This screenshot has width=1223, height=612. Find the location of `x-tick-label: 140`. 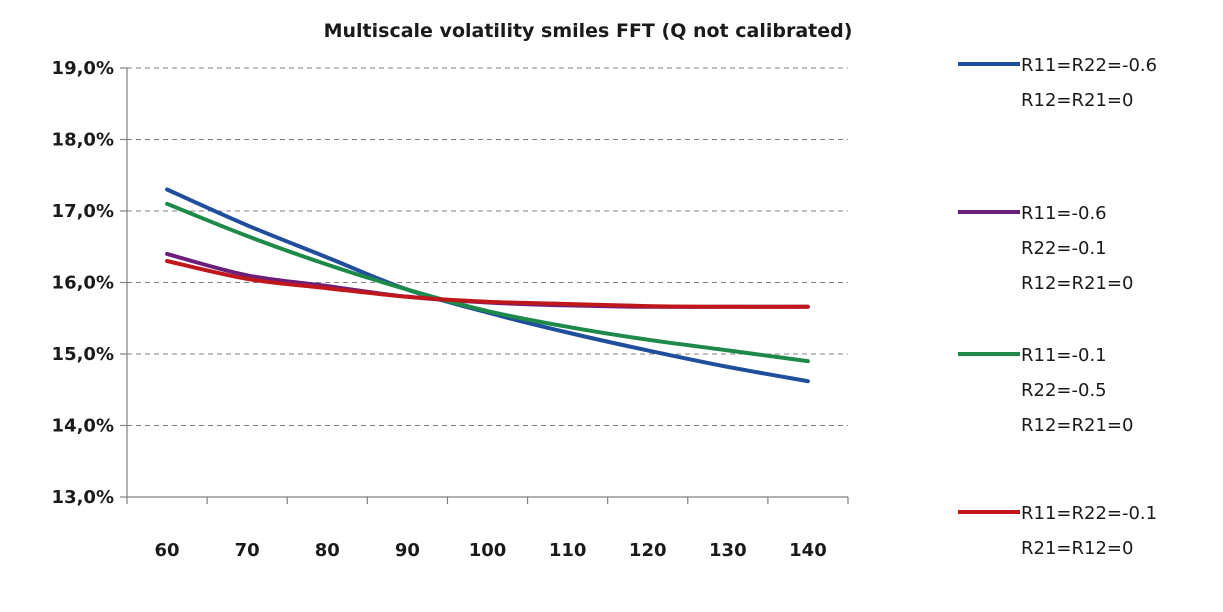

x-tick-label: 140 is located at coordinates (808, 550).